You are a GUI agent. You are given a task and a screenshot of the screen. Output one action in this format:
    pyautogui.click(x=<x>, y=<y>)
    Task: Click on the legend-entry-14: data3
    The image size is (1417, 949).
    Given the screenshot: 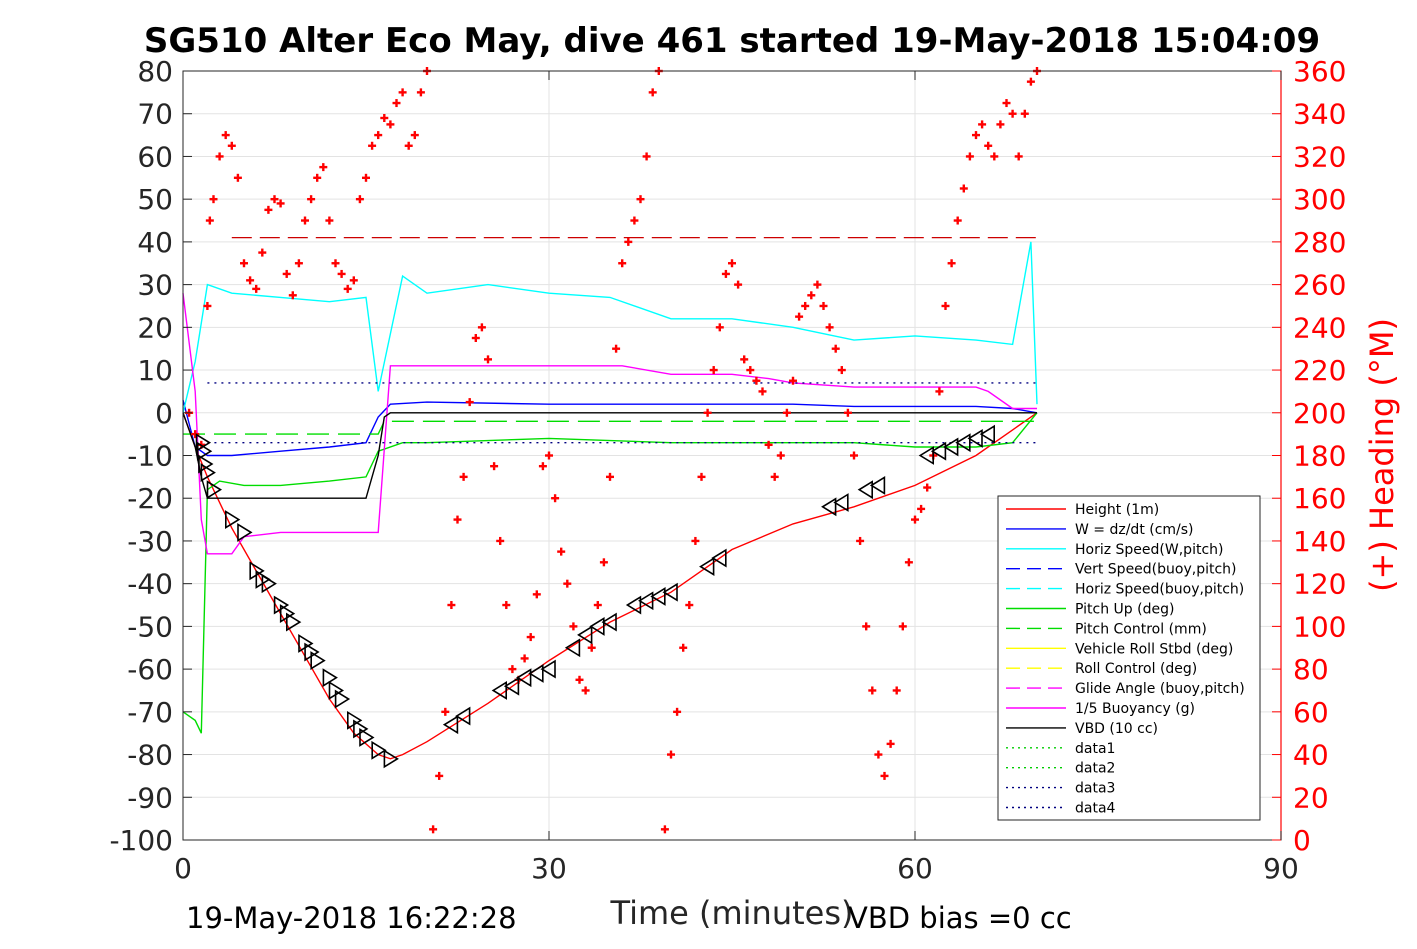 What is the action you would take?
    pyautogui.click(x=1095, y=789)
    